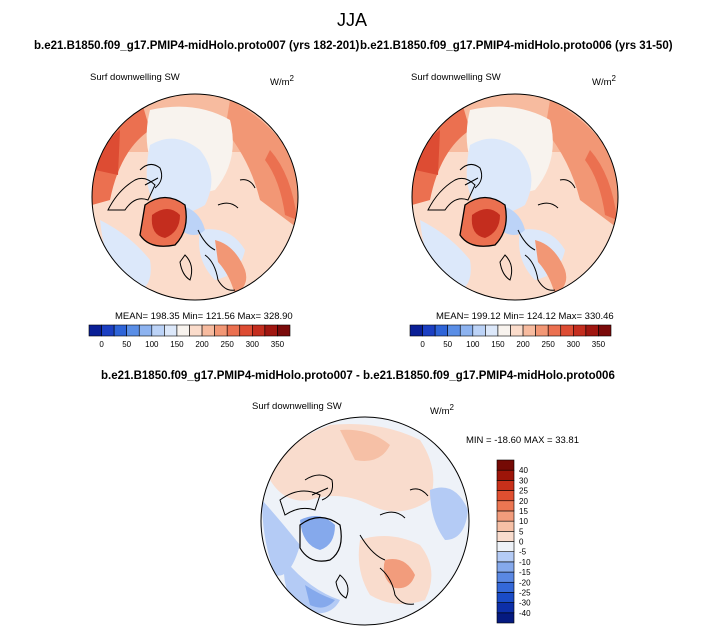 This screenshot has height=631, width=705. Describe the element at coordinates (601, 185) in the screenshot. I see `map2-east-core` at that location.